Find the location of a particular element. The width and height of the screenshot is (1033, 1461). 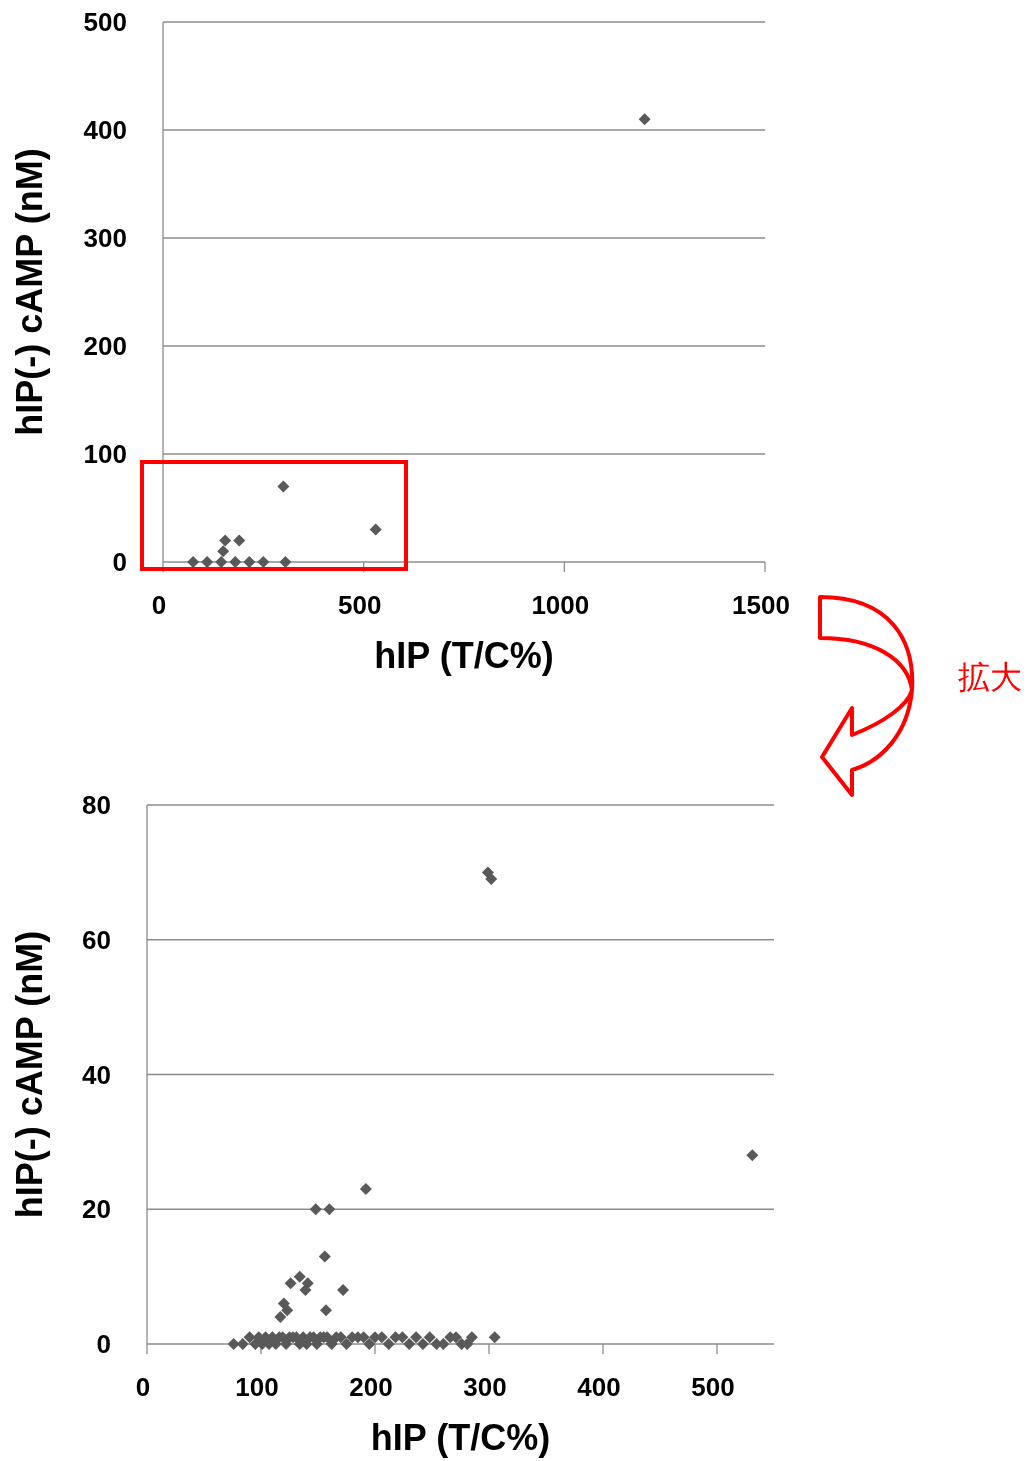

y-tick-label: 500 is located at coordinates (105, 22).